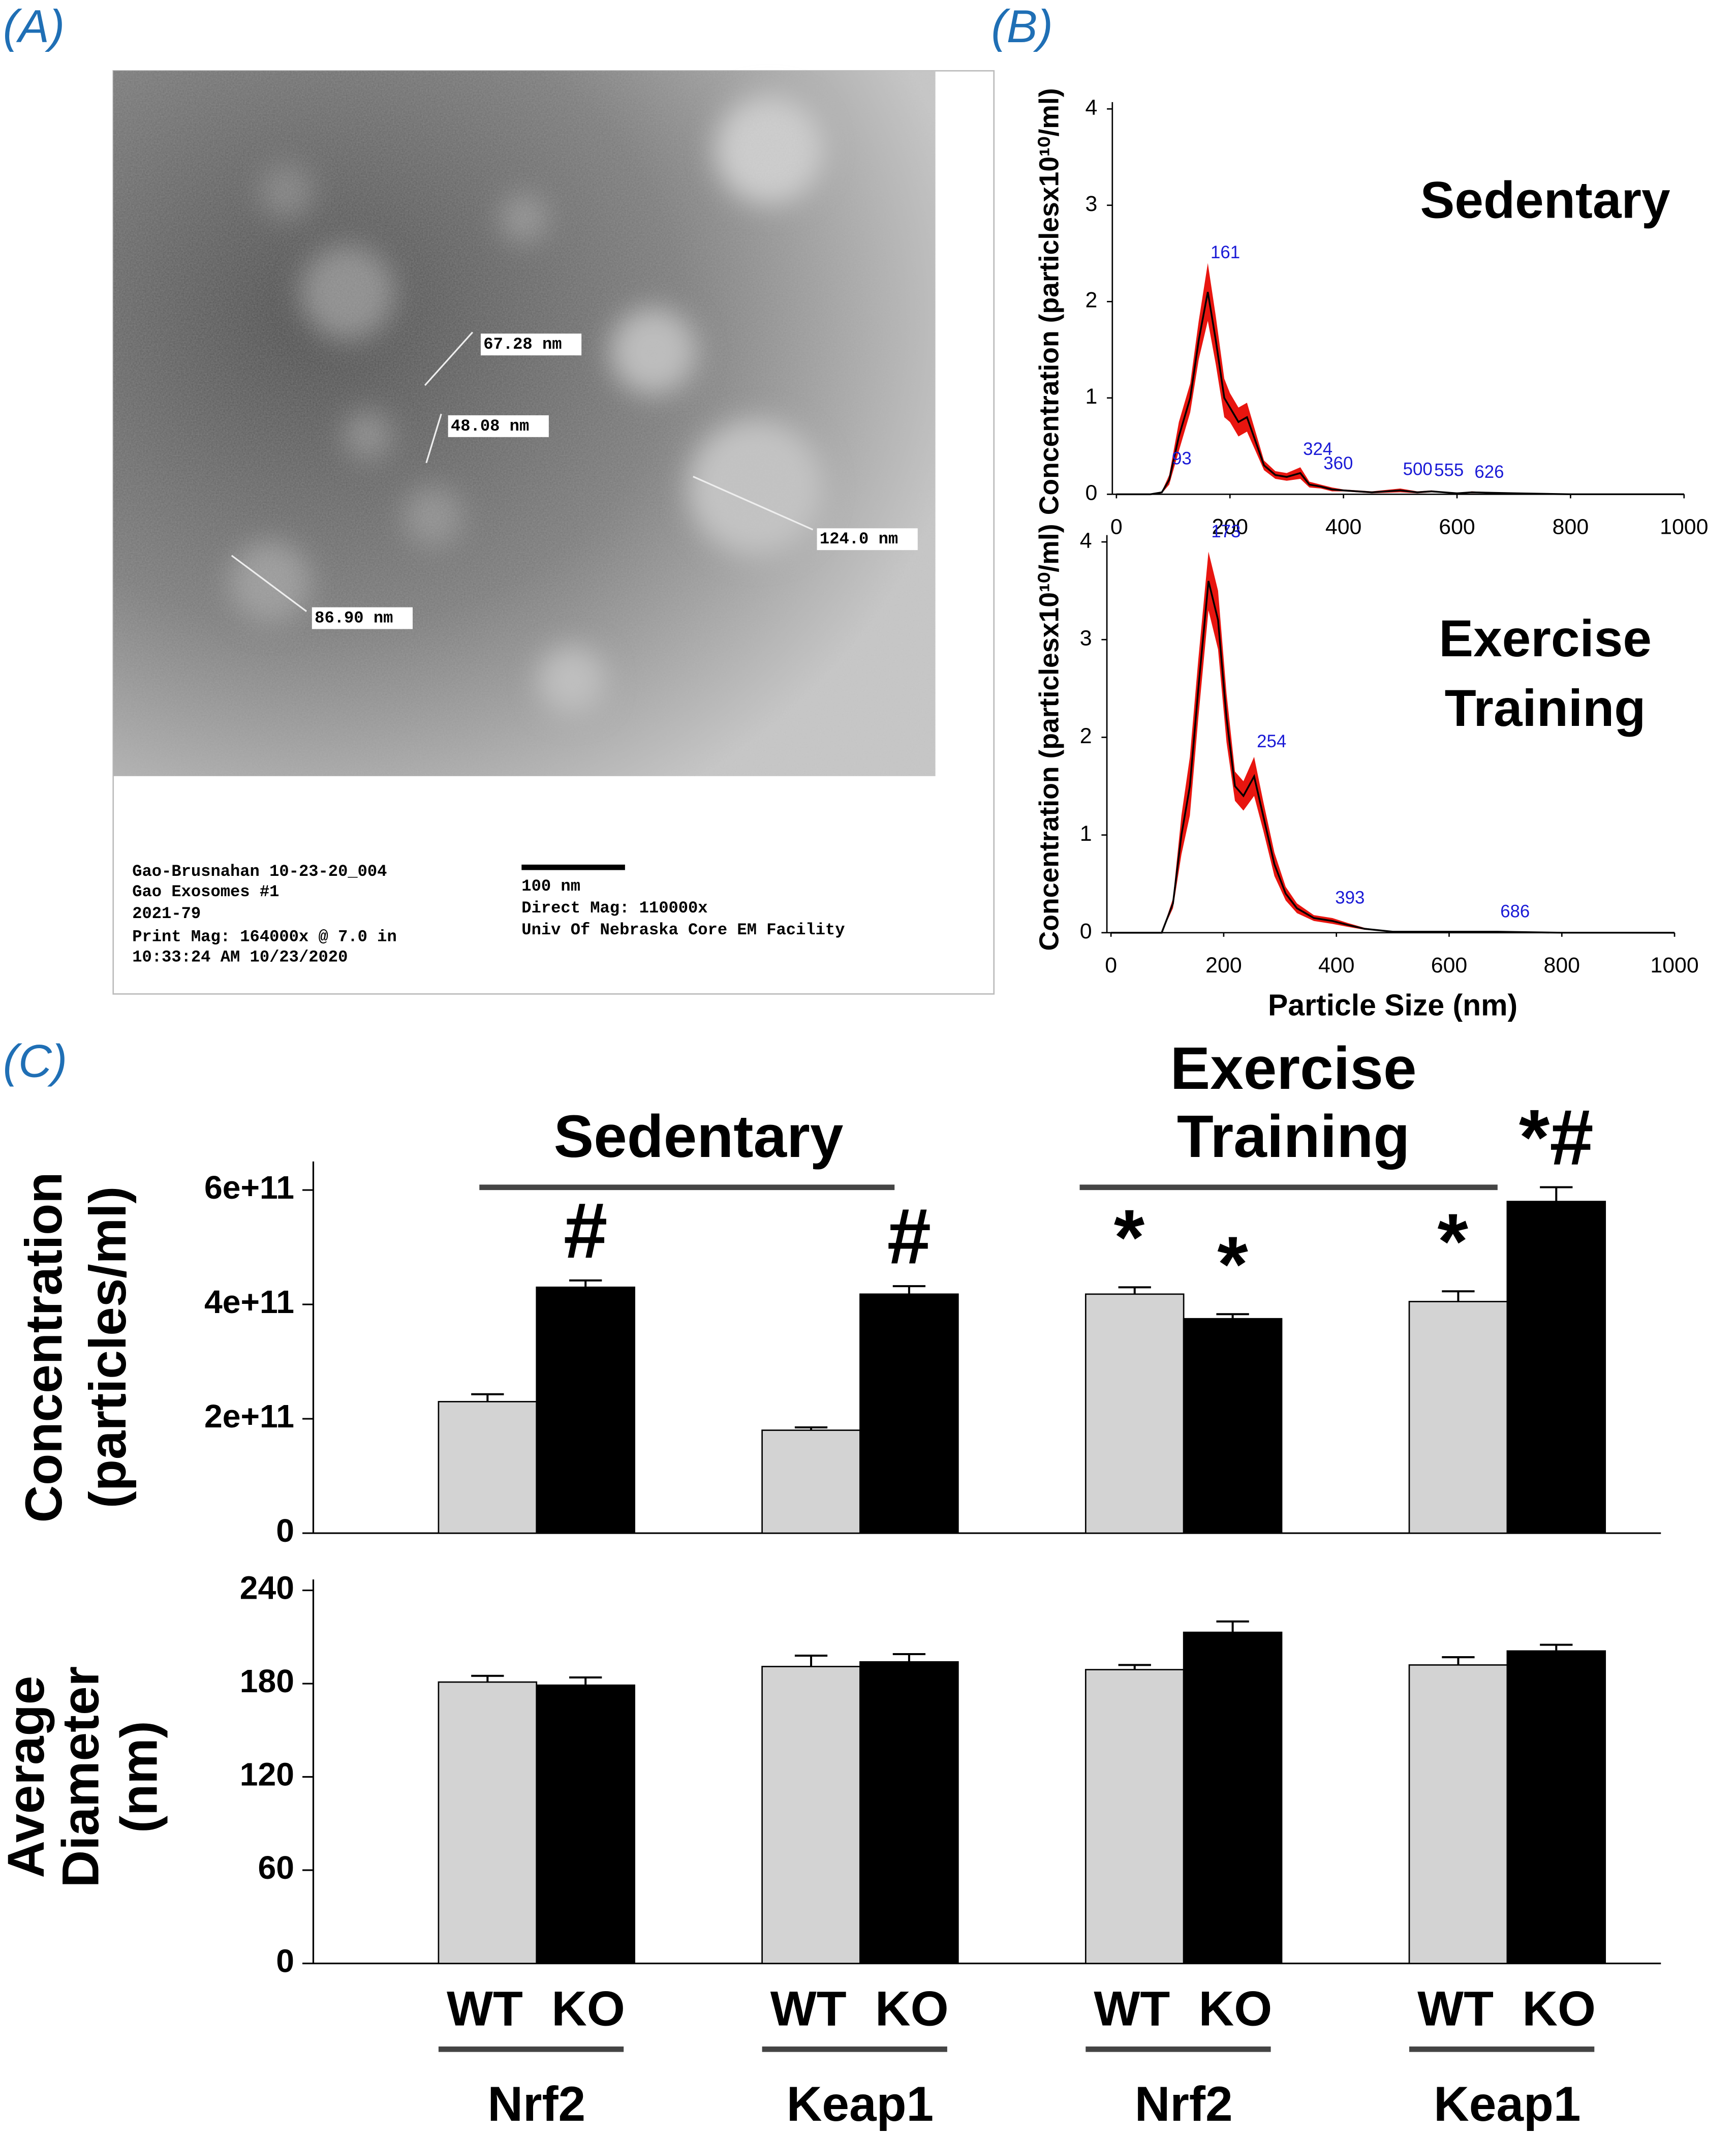 Image resolution: width=1736 pixels, height=2135 pixels. What do you see at coordinates (44, 1347) in the screenshot?
I see `y-axis-label: Concentration` at bounding box center [44, 1347].